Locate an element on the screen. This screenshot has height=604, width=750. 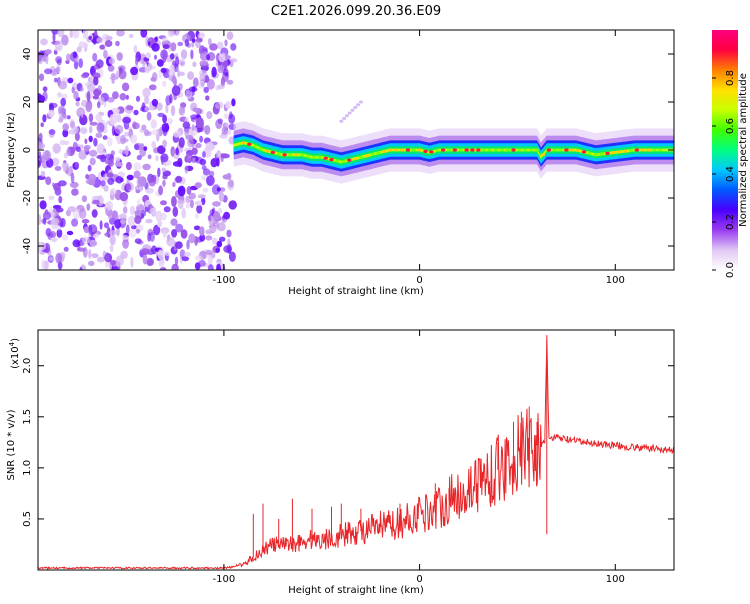
spectrogram-xtick-label: 100 is located at coordinates (615, 280).